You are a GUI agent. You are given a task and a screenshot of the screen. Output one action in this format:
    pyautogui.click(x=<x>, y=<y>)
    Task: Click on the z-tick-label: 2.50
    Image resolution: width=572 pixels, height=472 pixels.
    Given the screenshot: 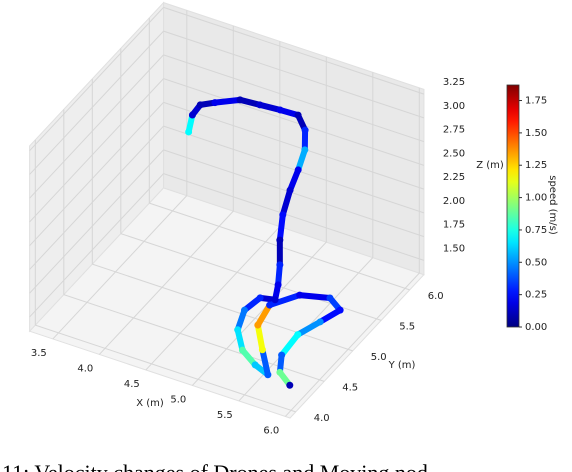 What is the action you would take?
    pyautogui.click(x=454, y=153)
    